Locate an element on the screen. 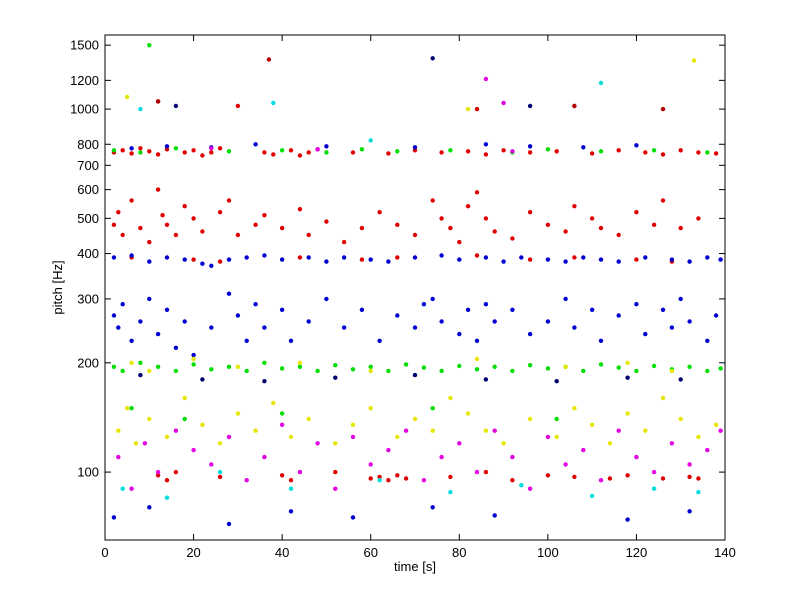 The width and height of the screenshot is (800, 600). y-tick-label: 300 is located at coordinates (88, 298).